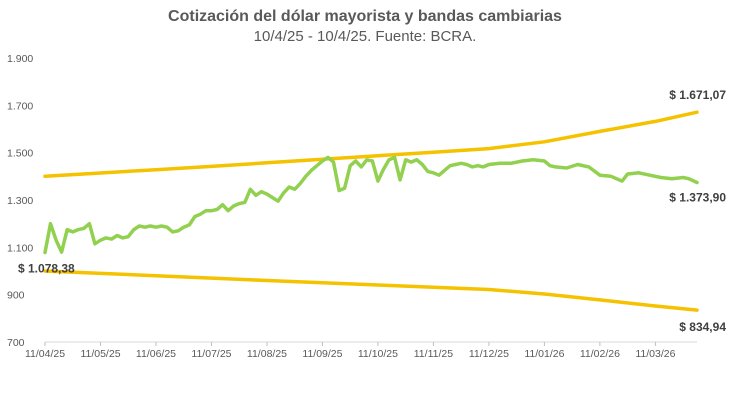 This screenshot has height=405, width=730. What do you see at coordinates (365, 36) in the screenshot?
I see `chart-subtitle: 10/4/25 - 10/4/25. Fuente: BCRA.` at bounding box center [365, 36].